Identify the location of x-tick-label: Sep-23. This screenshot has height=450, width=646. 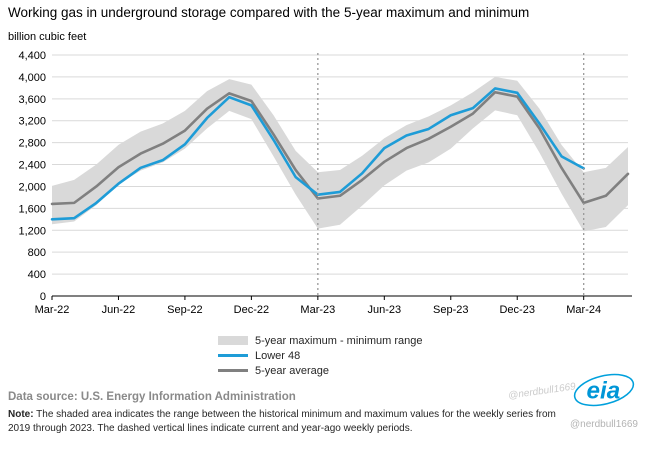
(450, 310).